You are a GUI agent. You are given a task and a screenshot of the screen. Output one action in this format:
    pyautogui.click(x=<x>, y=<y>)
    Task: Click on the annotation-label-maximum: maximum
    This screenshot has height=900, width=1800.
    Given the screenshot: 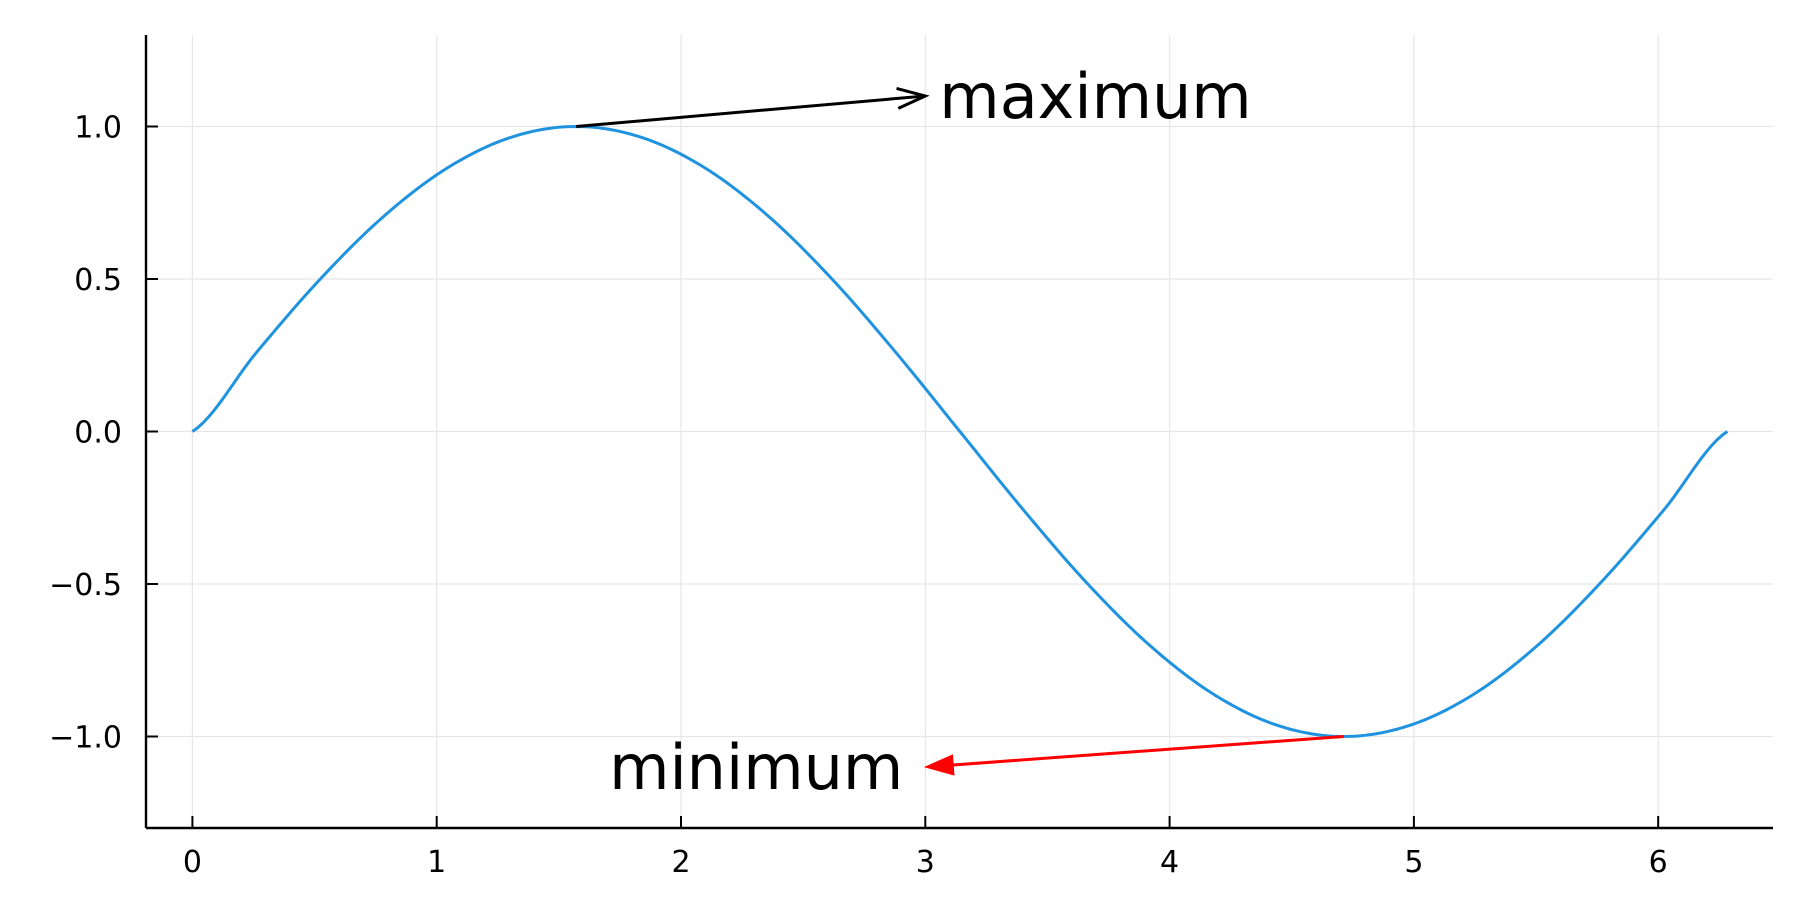 What is the action you would take?
    pyautogui.click(x=1095, y=96)
    